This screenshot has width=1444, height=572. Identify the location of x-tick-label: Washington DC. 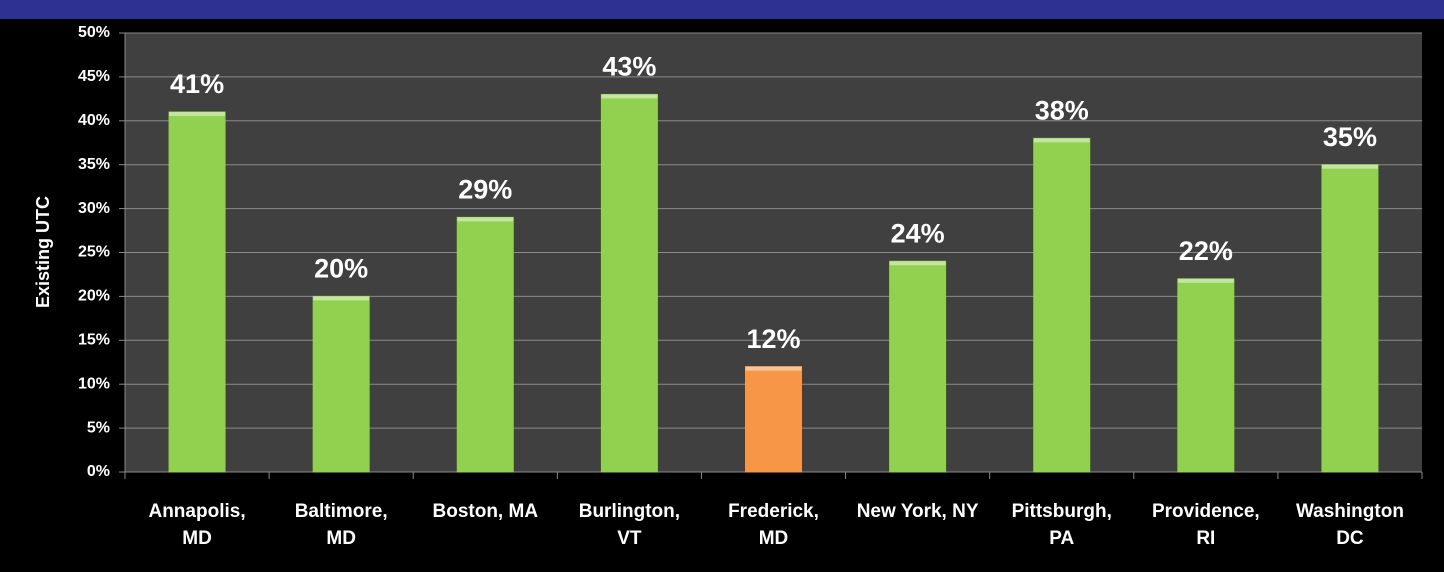
(1350, 525).